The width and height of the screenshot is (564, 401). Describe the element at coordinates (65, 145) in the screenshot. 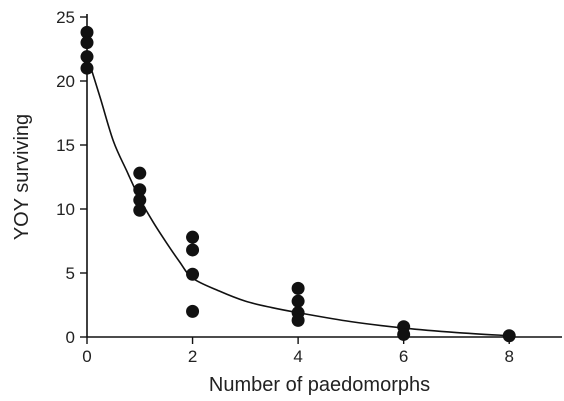

I see `y-tick-label: 15` at that location.